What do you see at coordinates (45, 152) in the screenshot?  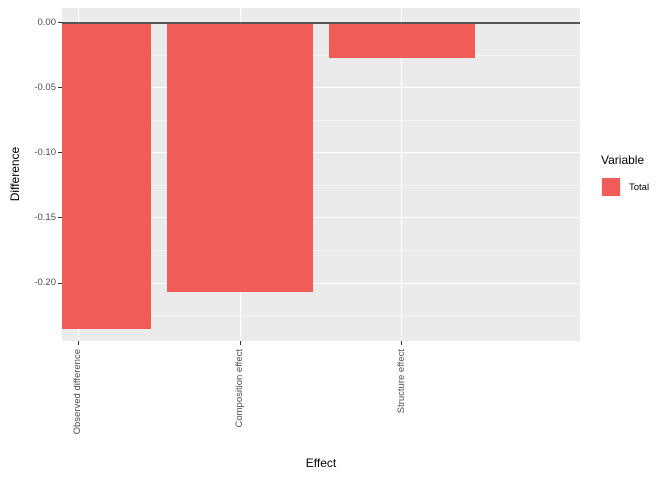 I see `y-tick-label: -0.10` at bounding box center [45, 152].